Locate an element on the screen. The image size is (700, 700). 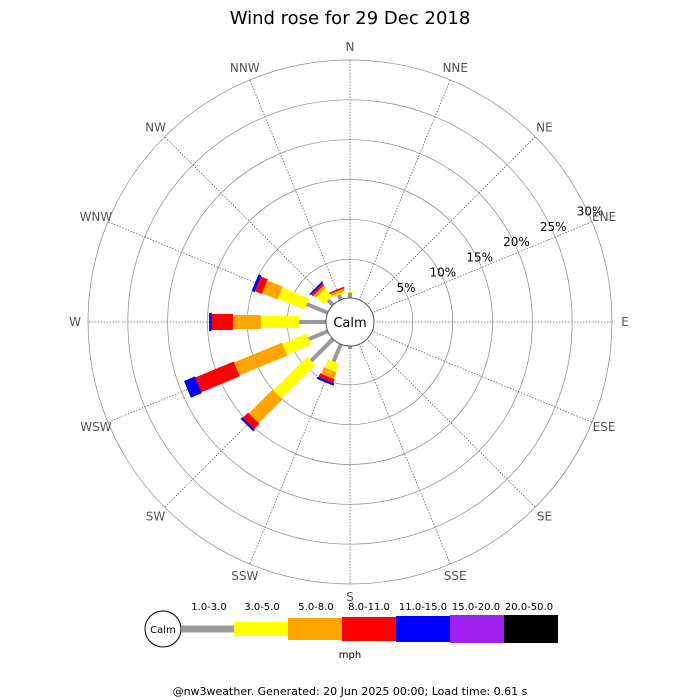
ring-label-15: 15% is located at coordinates (479, 257).